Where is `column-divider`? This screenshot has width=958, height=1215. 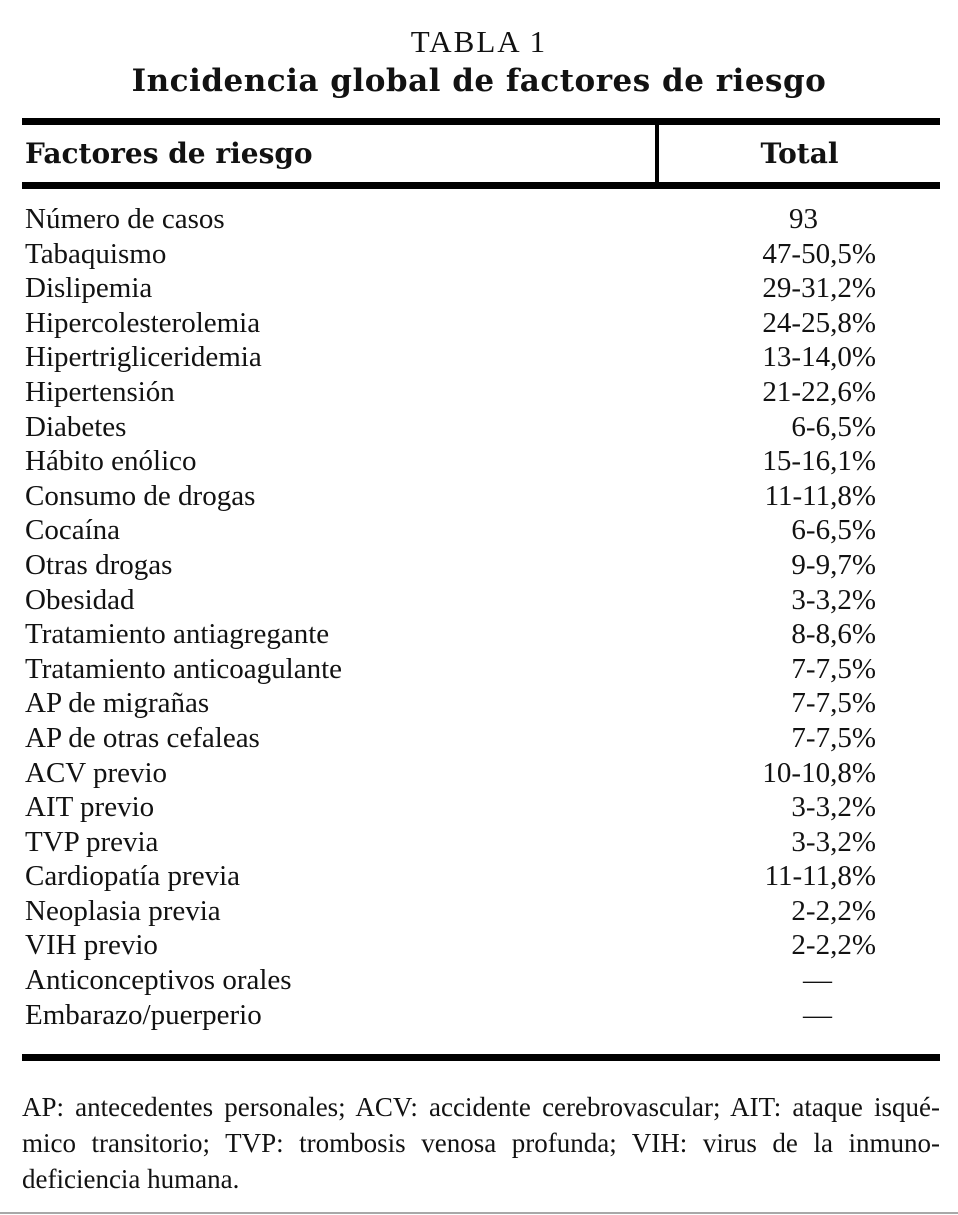 column-divider is located at coordinates (657, 153).